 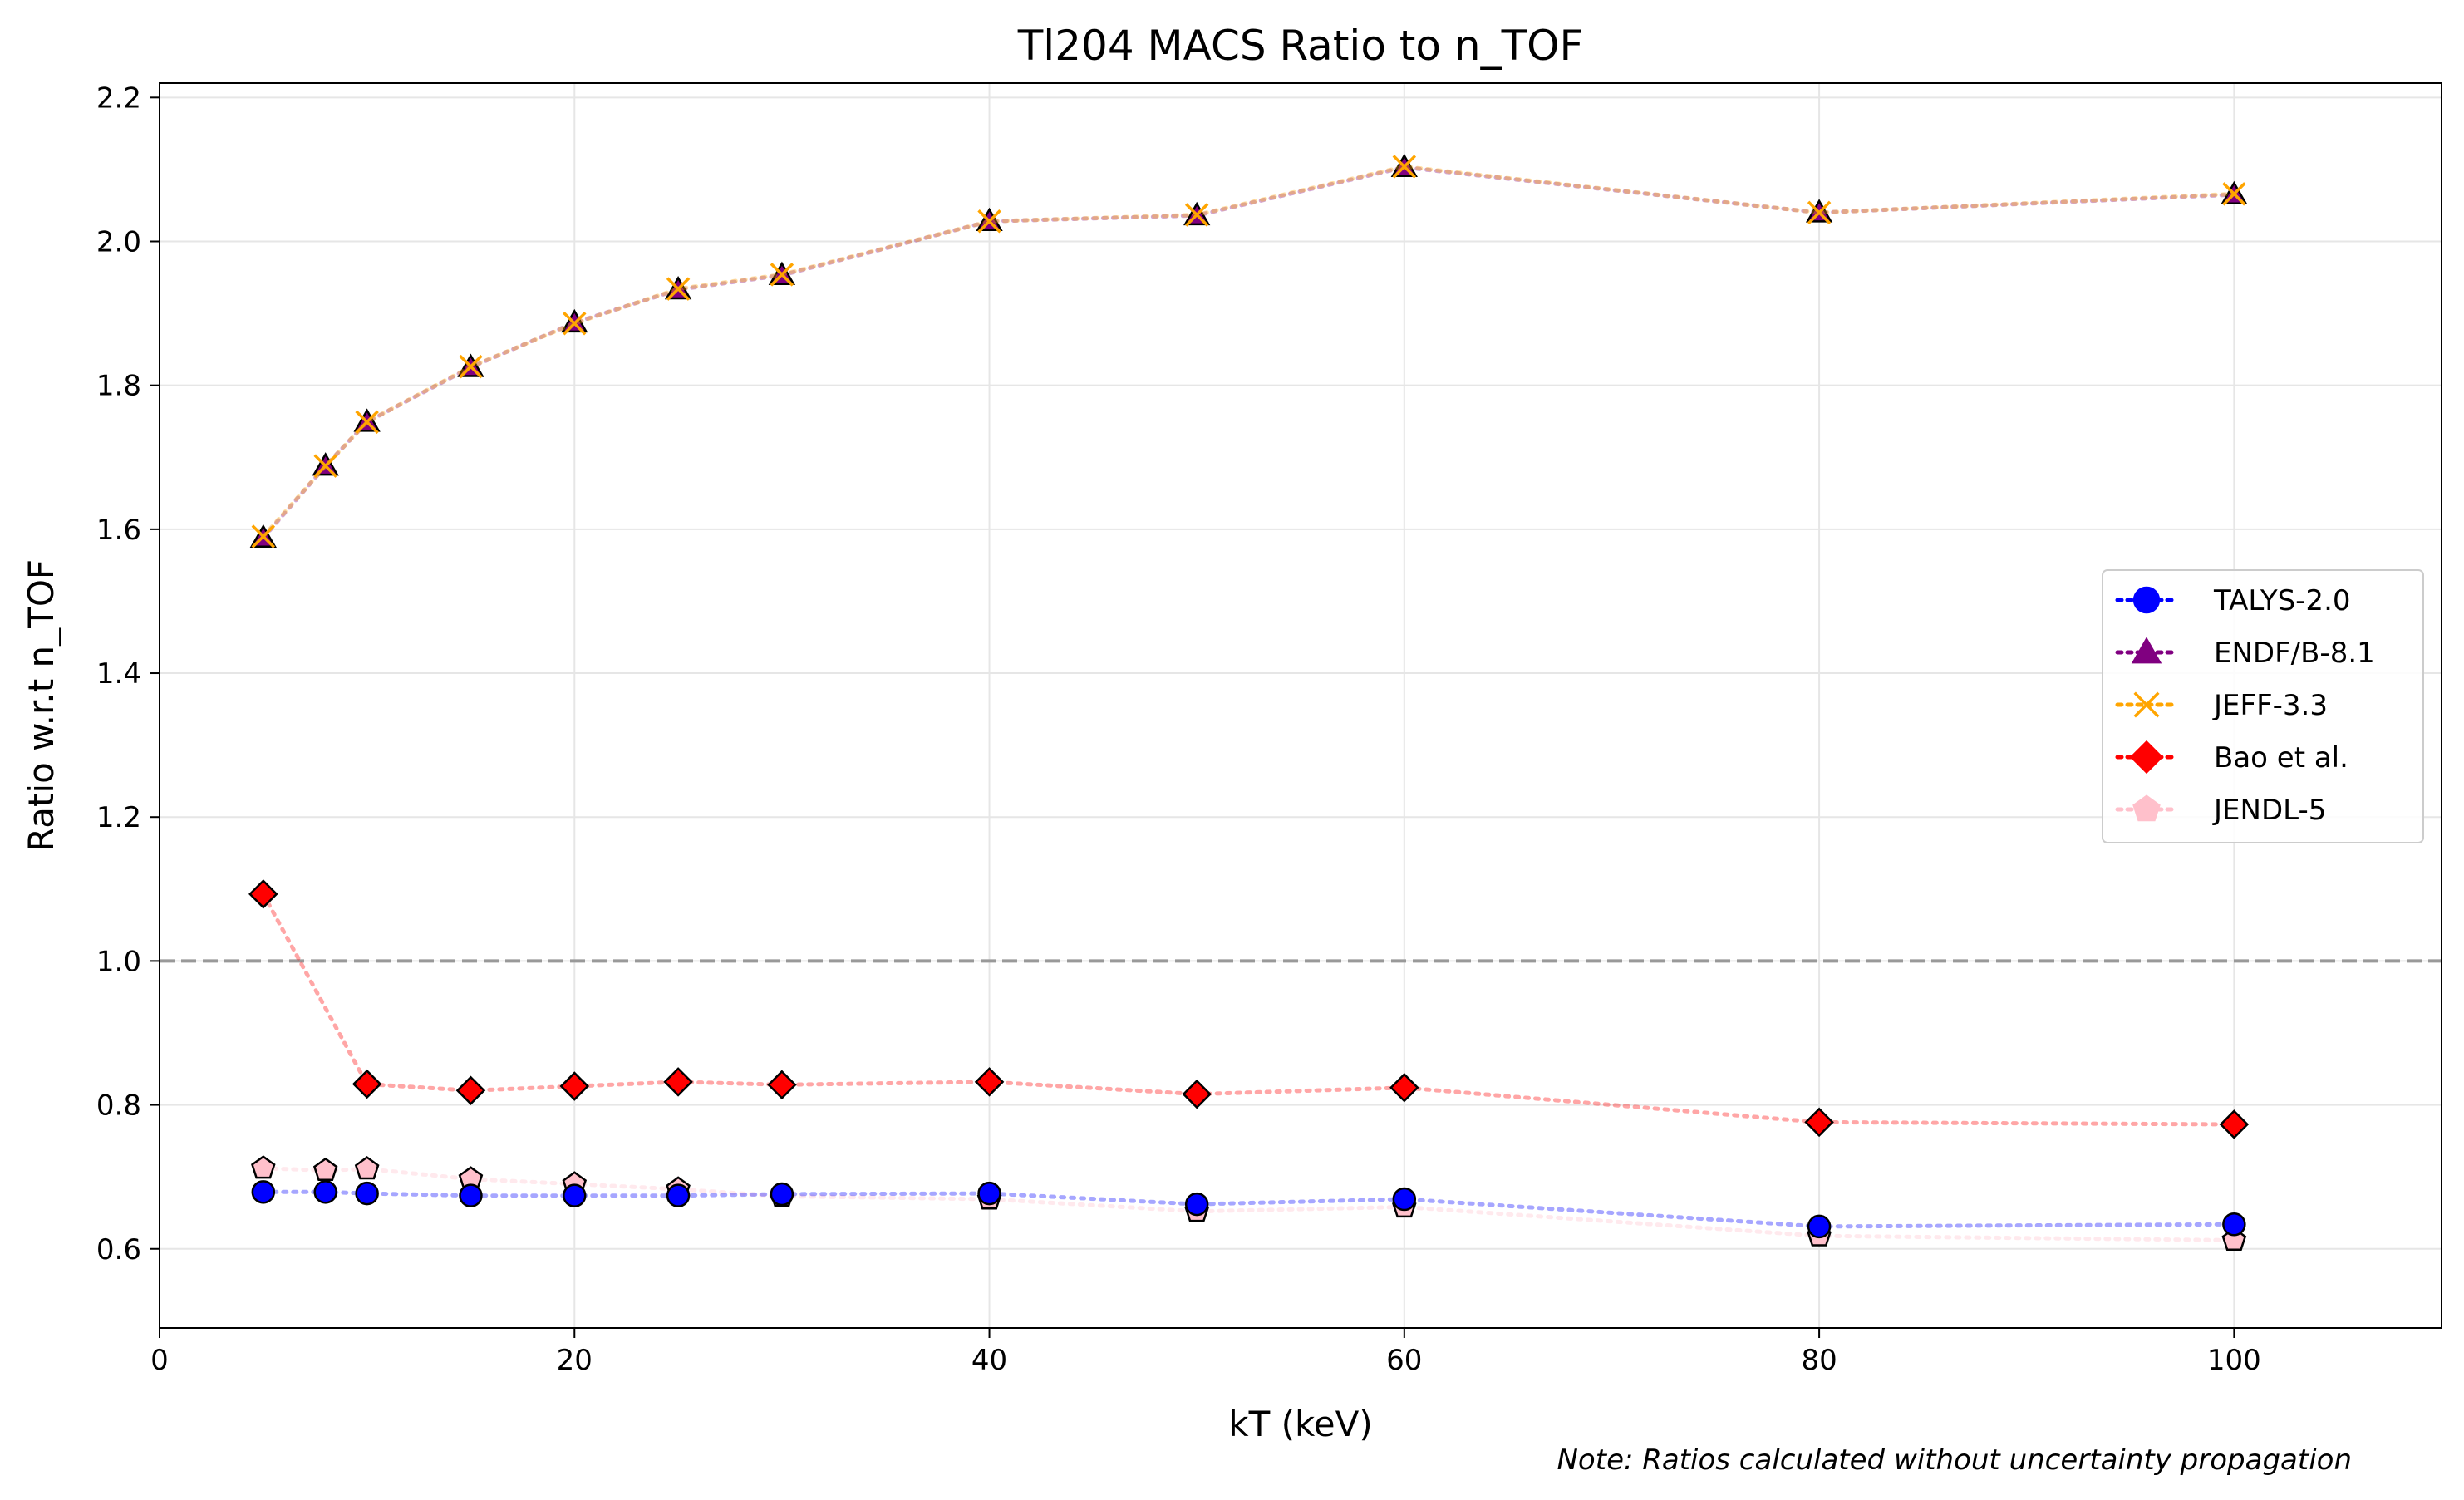 I want to click on legend-item: ENDF/B-8.1, so click(x=2245, y=653).